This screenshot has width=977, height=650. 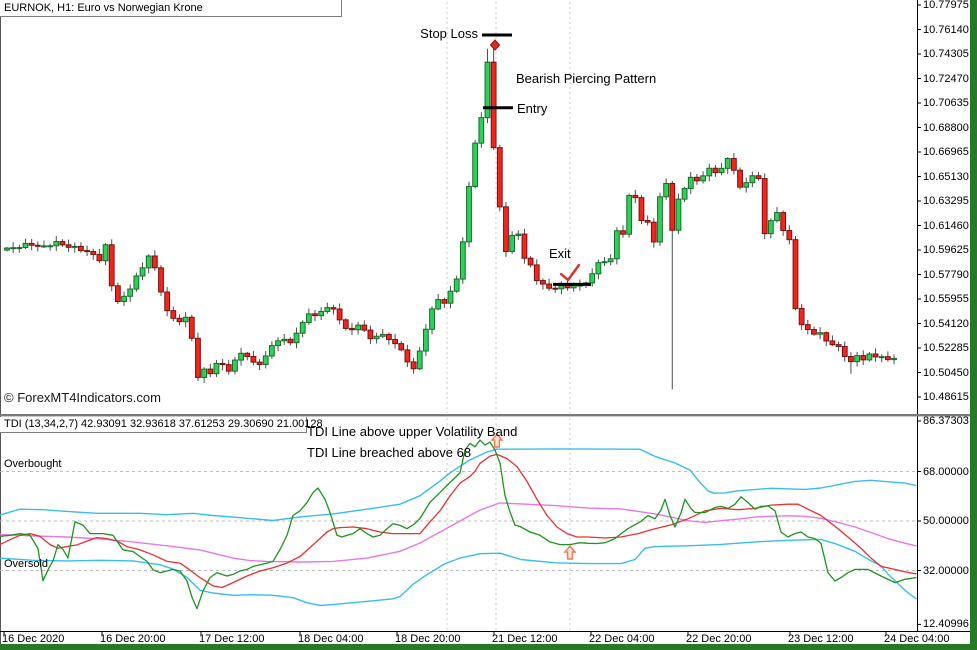 I want to click on indicator-axis-label: 32.00000, so click(x=946, y=570).